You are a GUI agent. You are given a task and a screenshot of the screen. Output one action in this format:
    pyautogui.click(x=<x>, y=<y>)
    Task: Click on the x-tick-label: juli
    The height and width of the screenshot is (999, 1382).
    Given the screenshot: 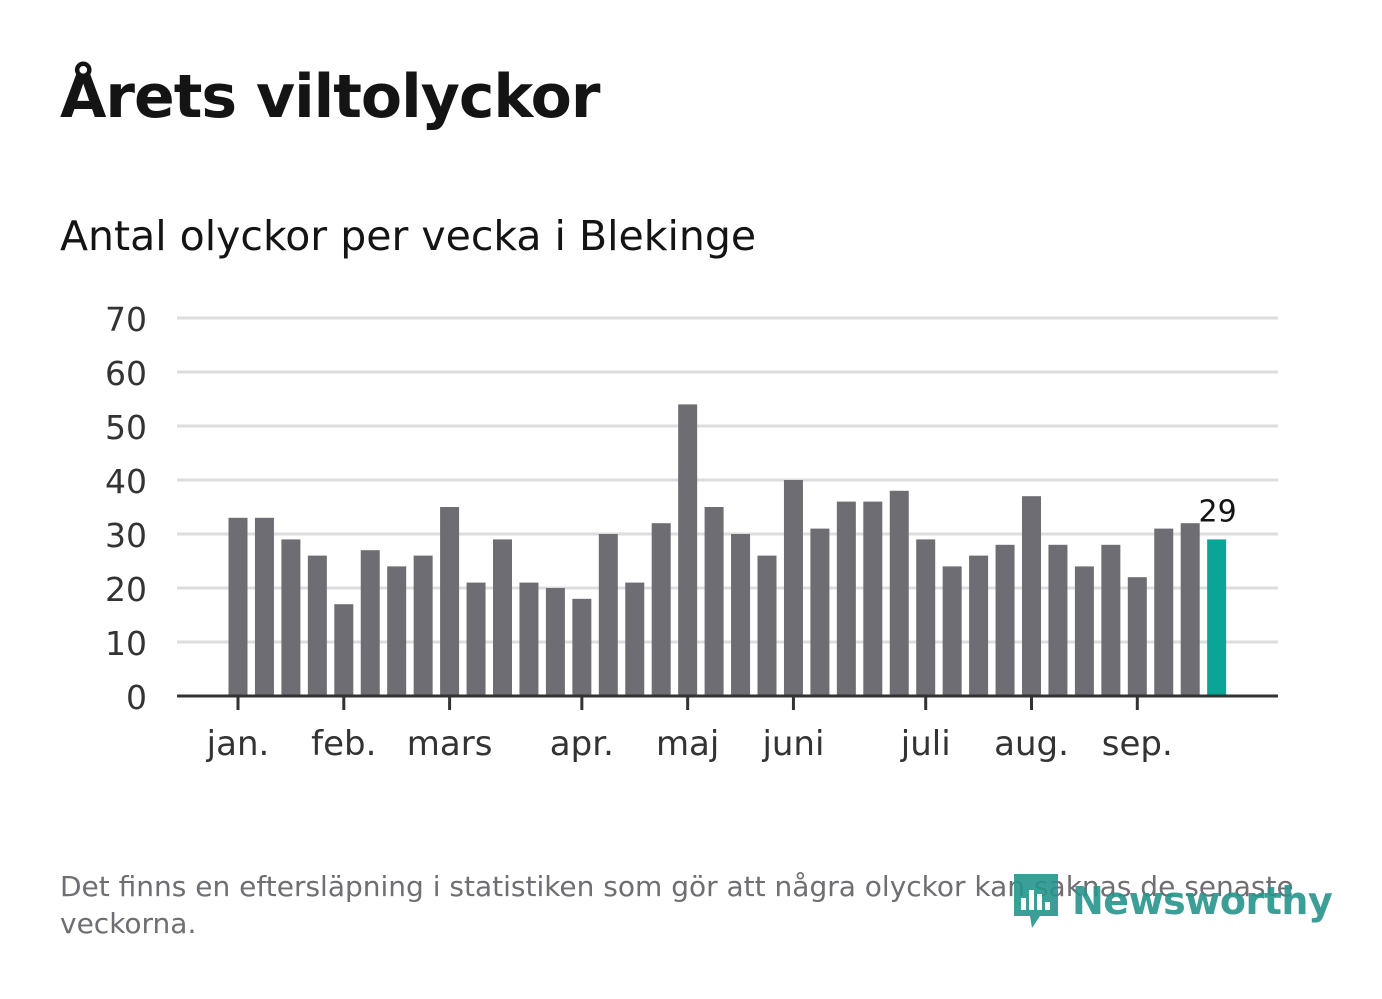 What is the action you would take?
    pyautogui.click(x=925, y=744)
    